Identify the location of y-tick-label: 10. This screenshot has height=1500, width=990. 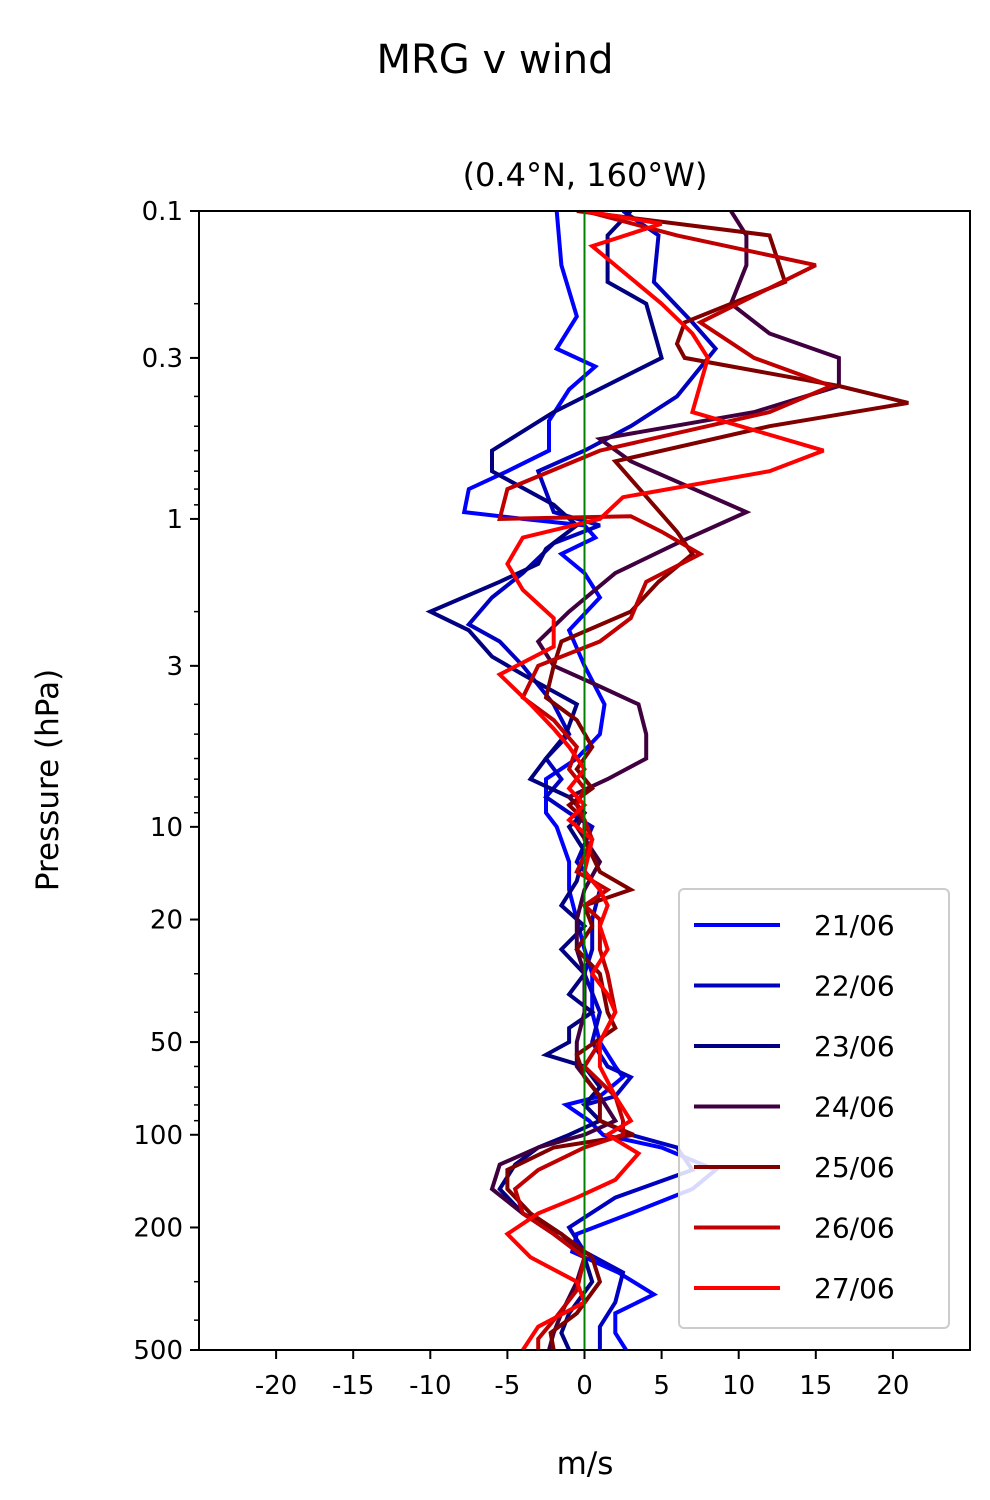
(166, 828).